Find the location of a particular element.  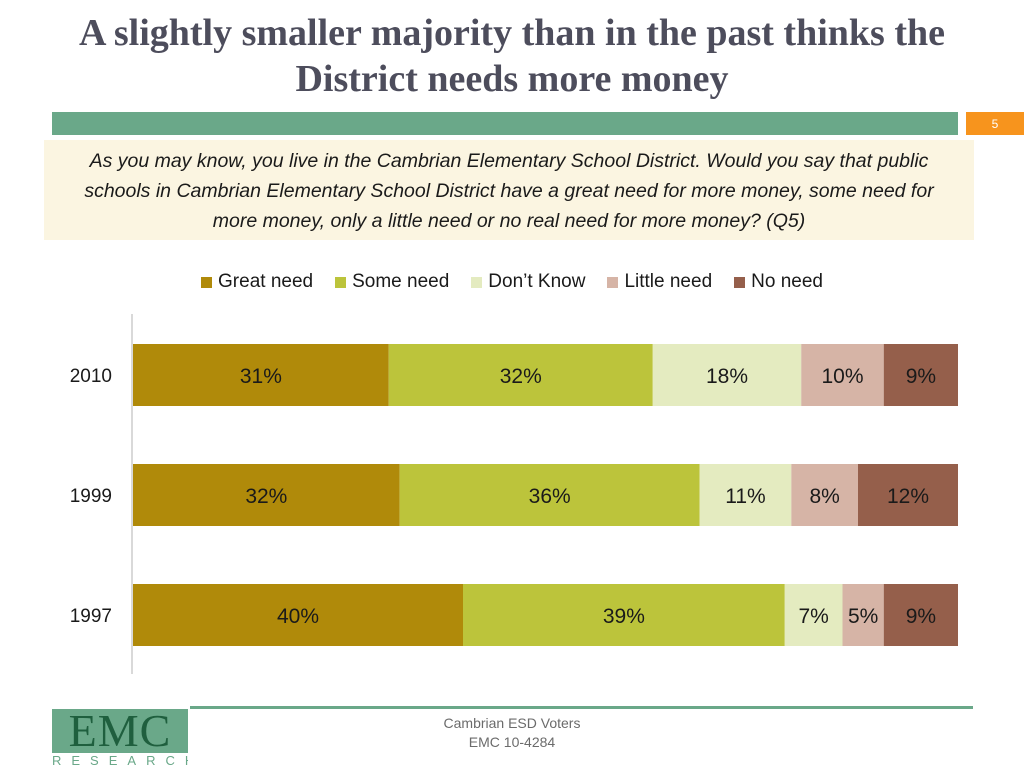

bar-value-label: 11% is located at coordinates (745, 496).